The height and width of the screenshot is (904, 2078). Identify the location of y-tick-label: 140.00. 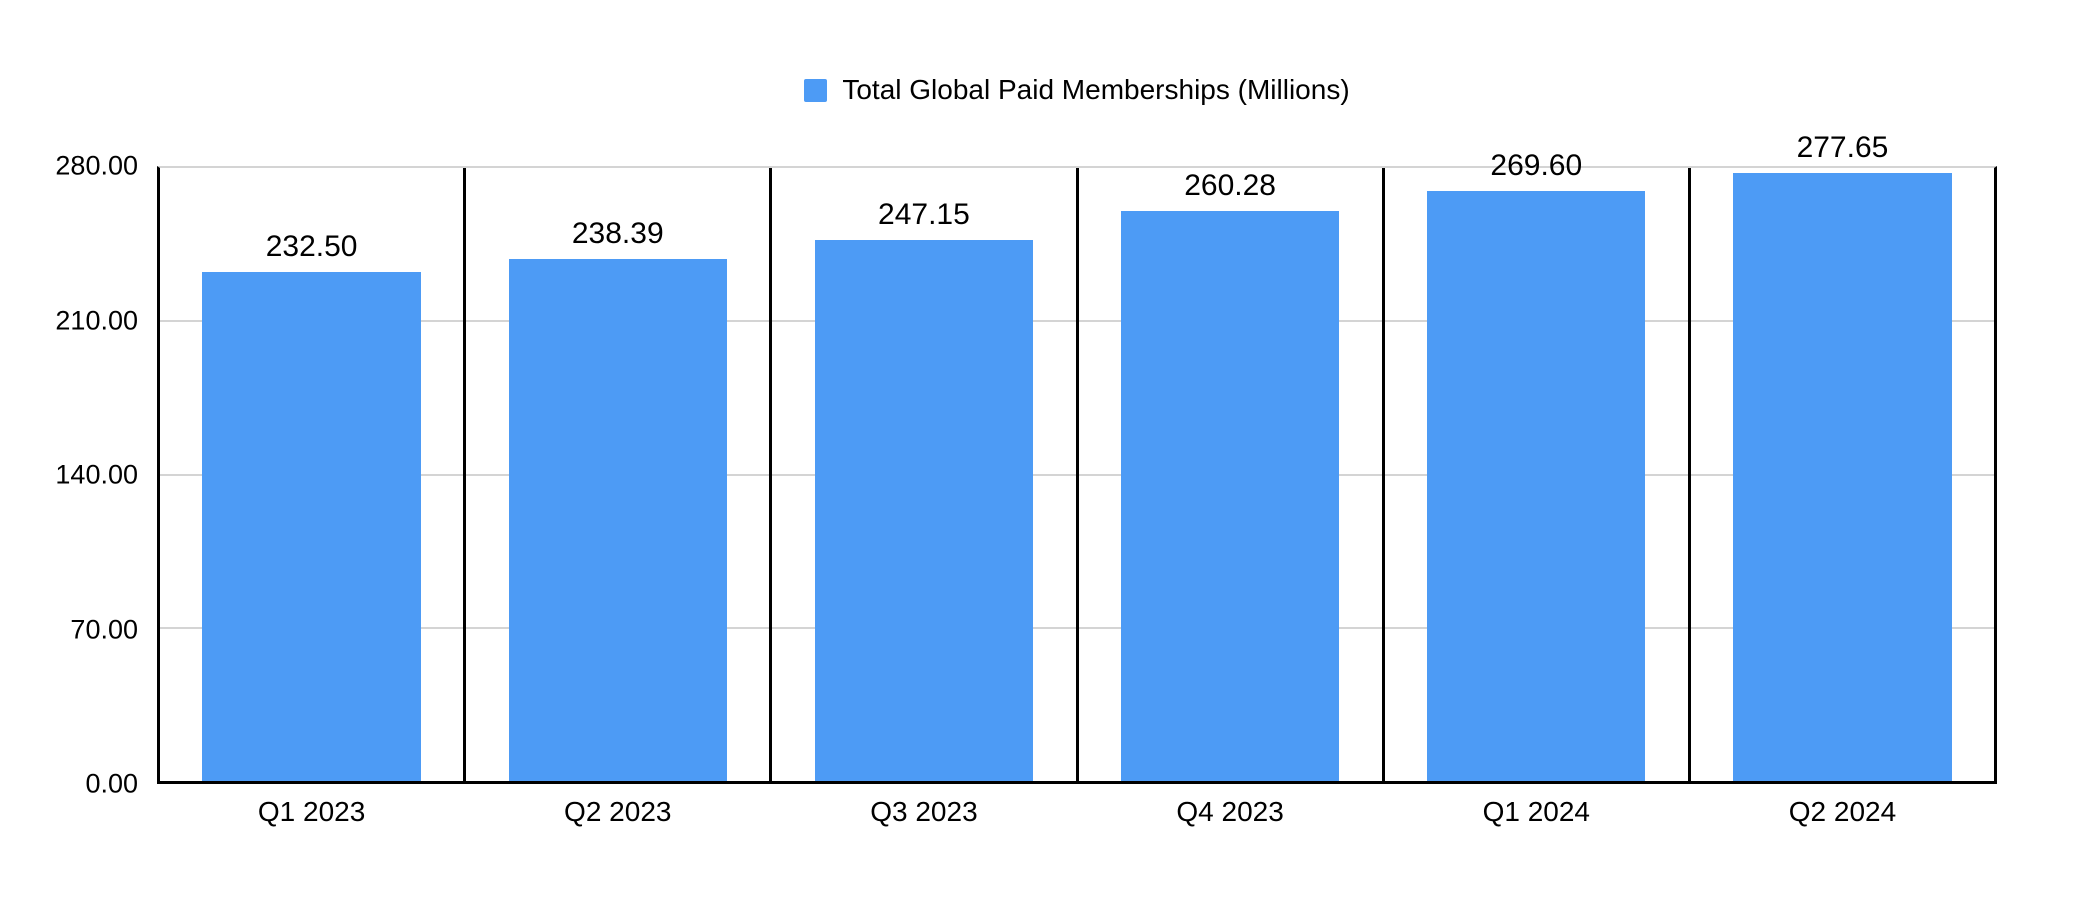
(96, 474).